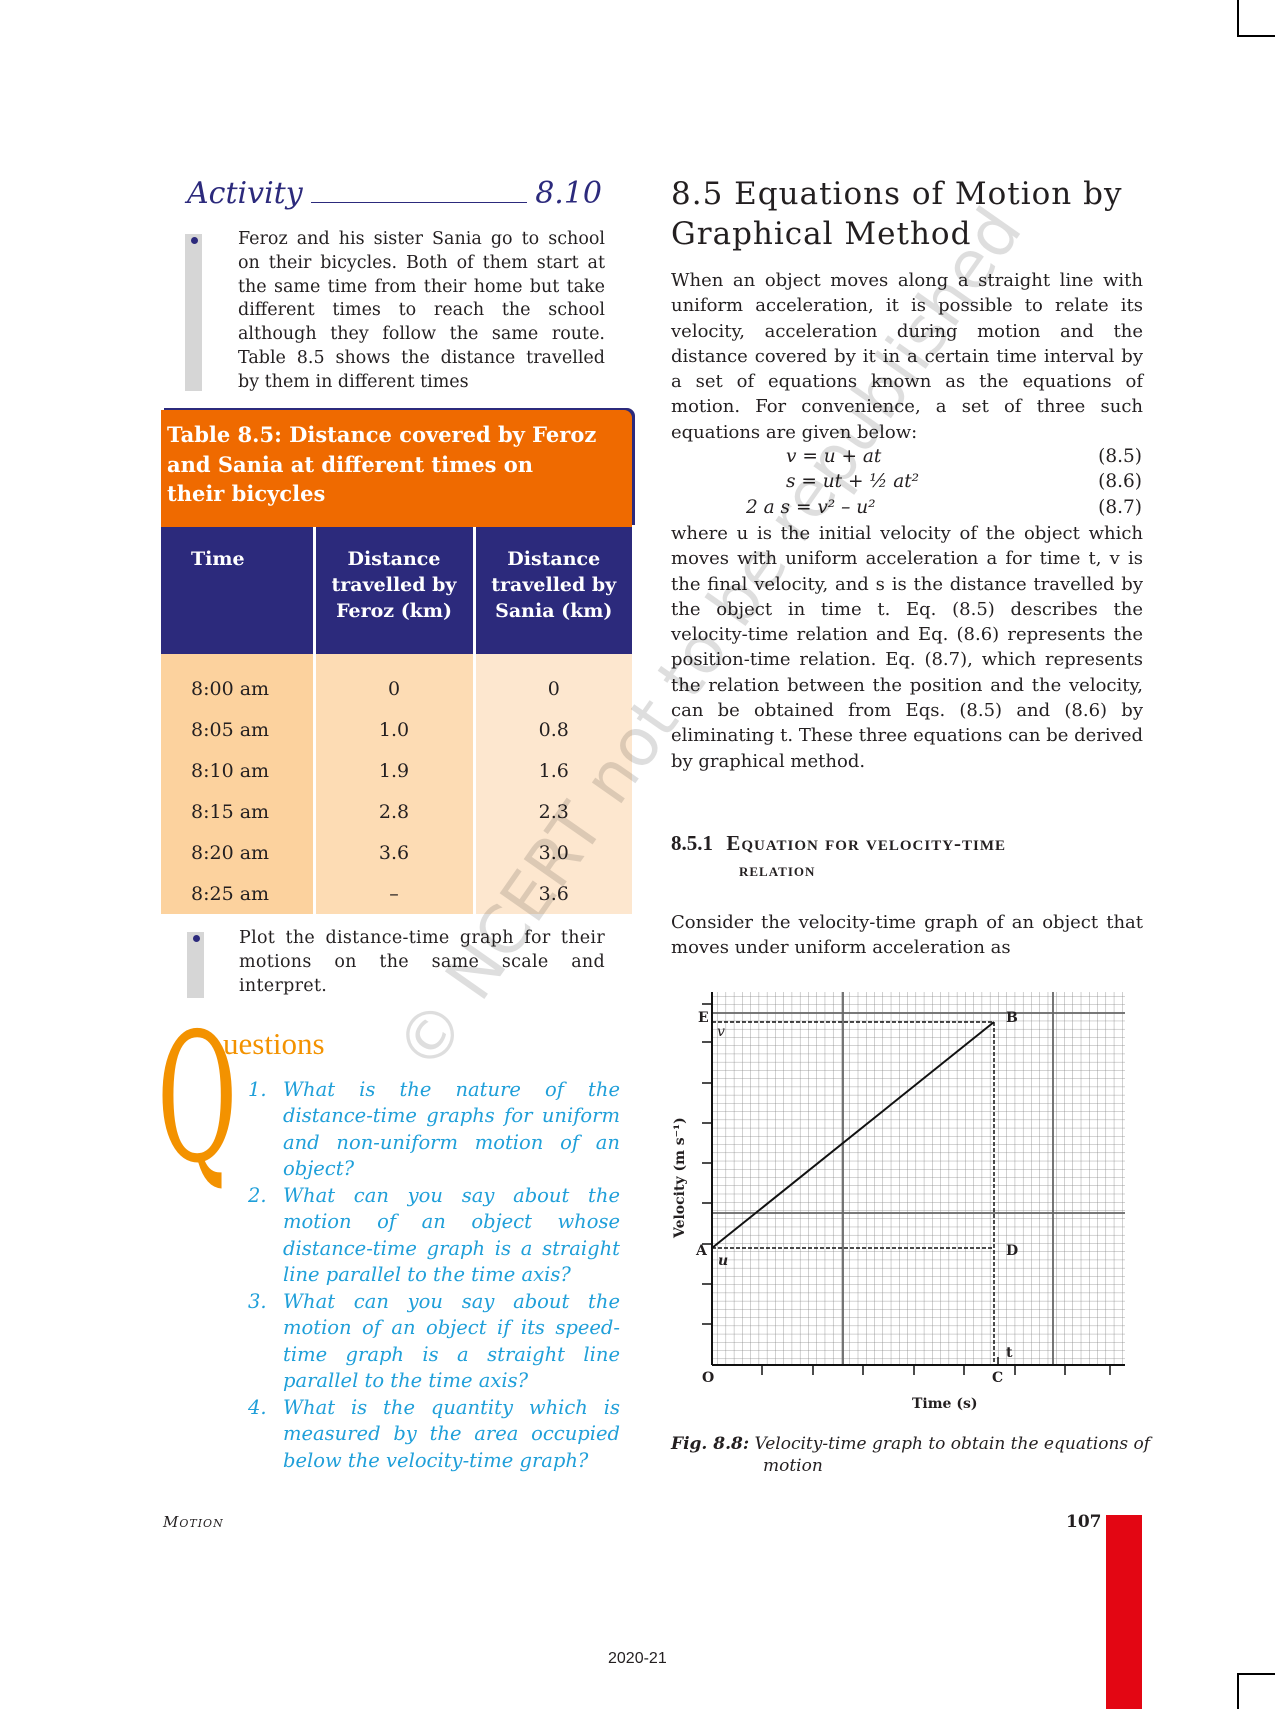 This screenshot has height=1709, width=1275. What do you see at coordinates (257, 1301) in the screenshot?
I see `question-number: 3.` at bounding box center [257, 1301].